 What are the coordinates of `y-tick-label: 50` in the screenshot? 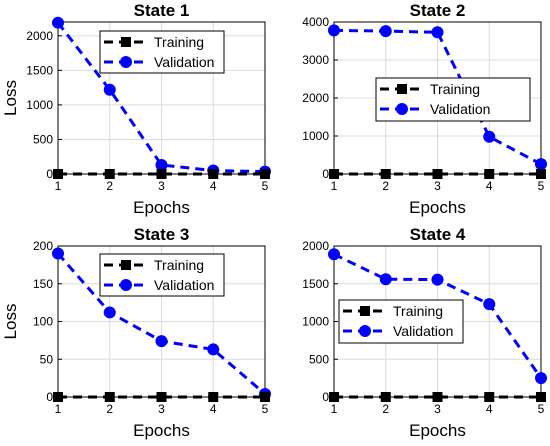 It's located at (47, 359).